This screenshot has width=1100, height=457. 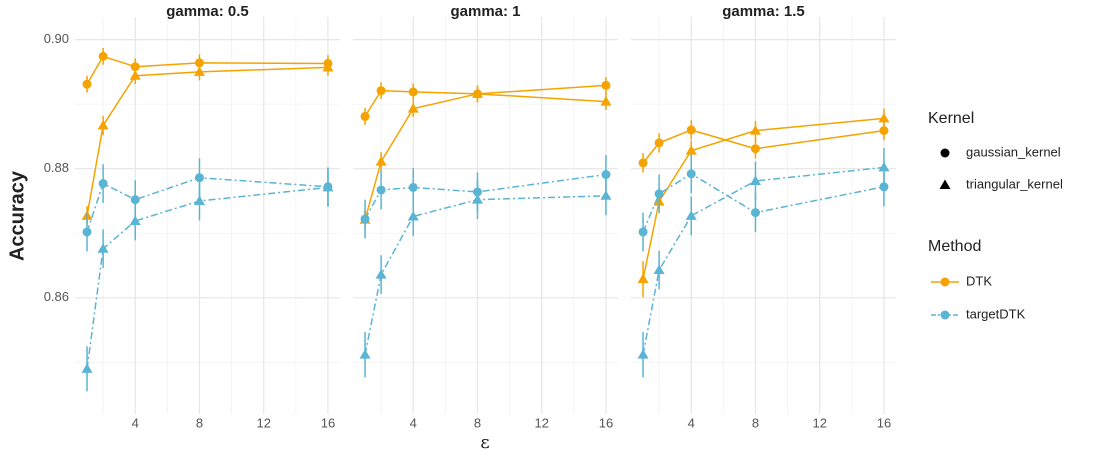 I want to click on y-tick-label: 0.88, so click(x=56, y=167).